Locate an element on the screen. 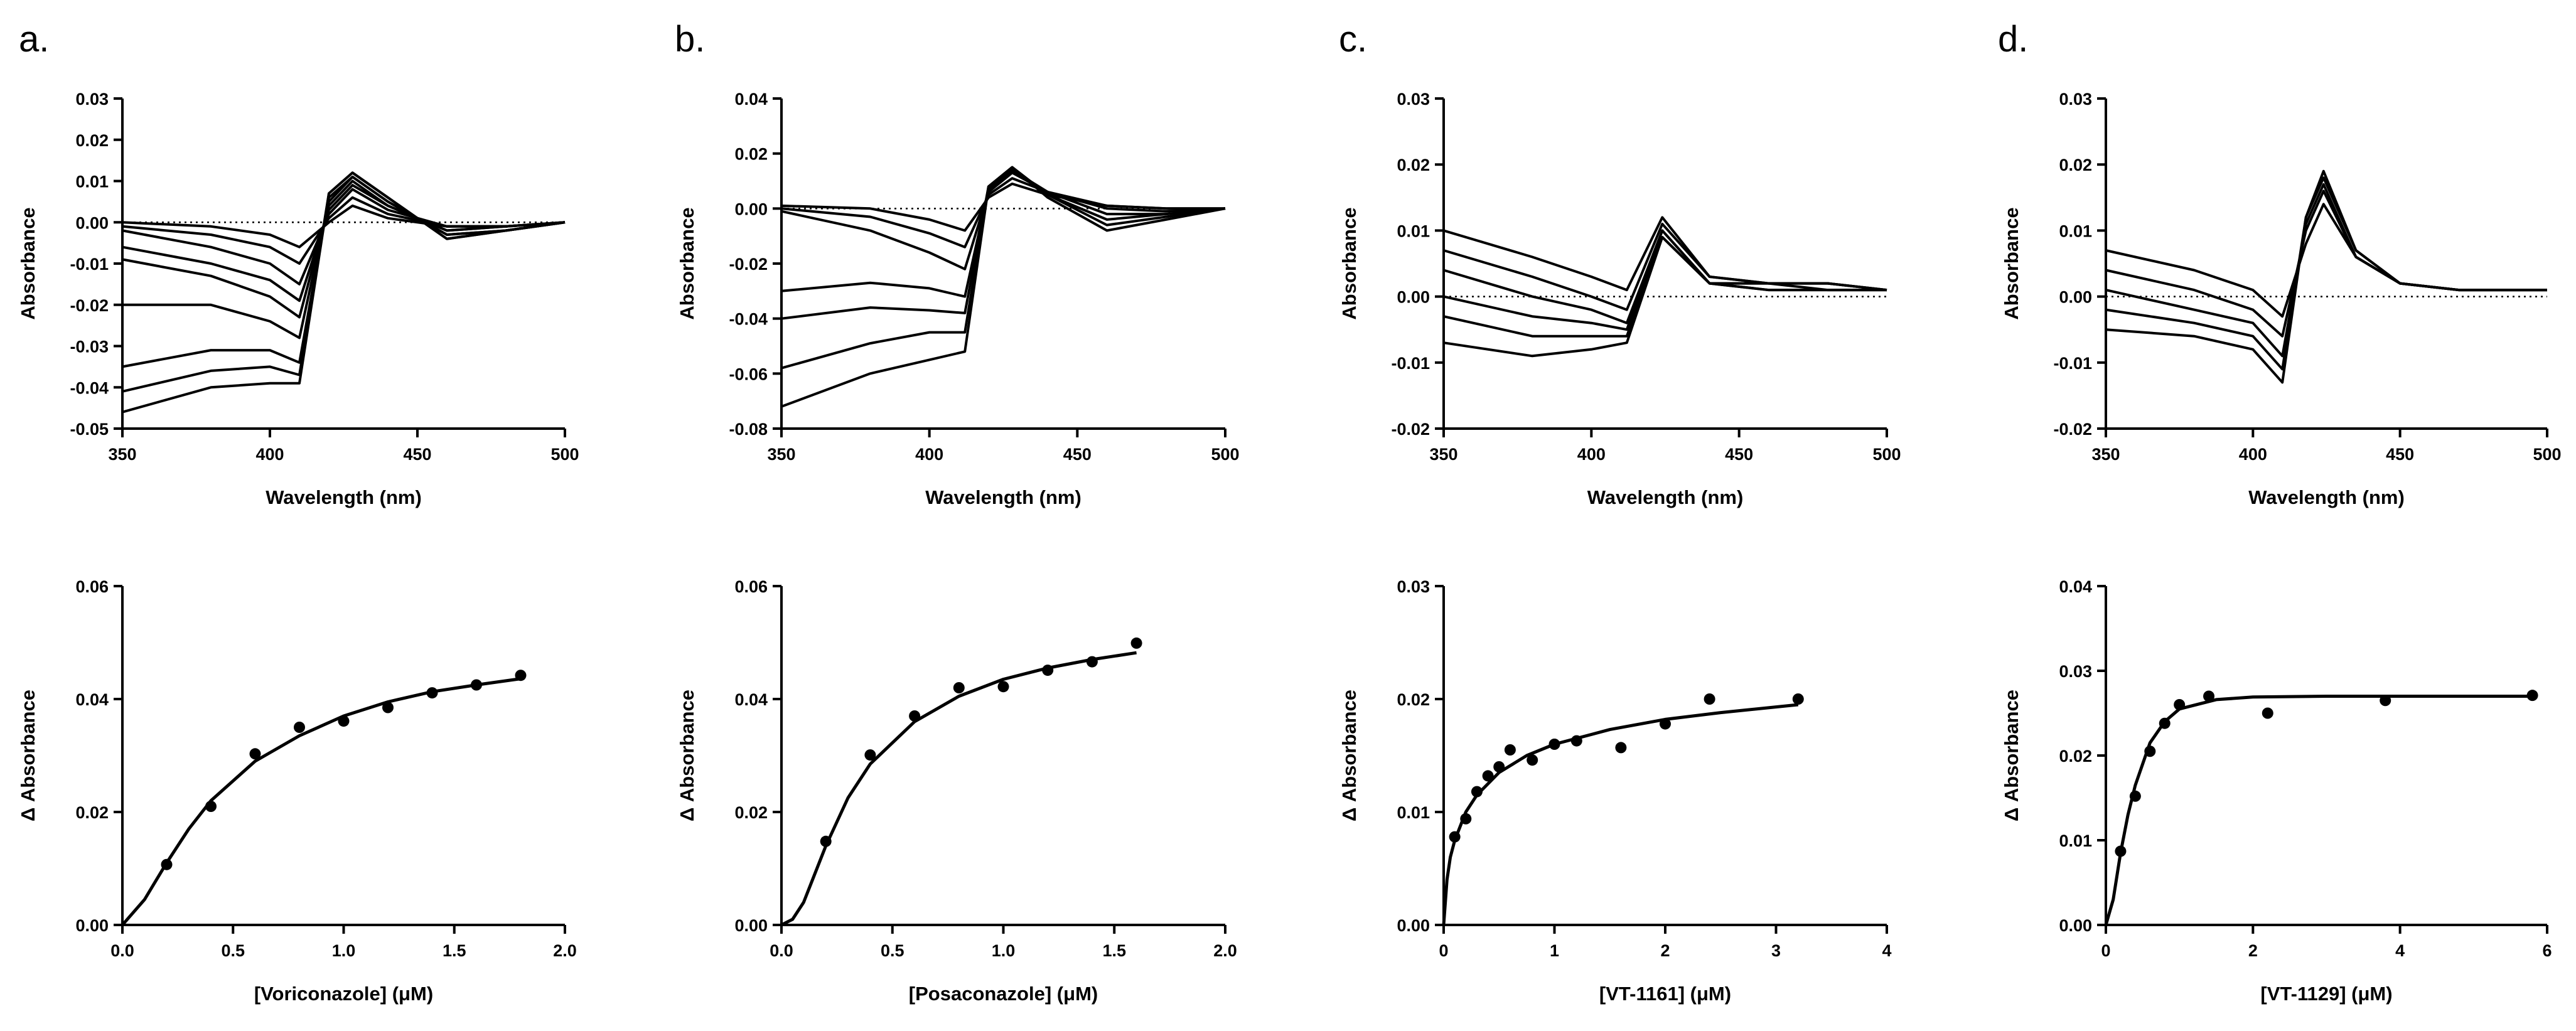 The height and width of the screenshot is (1031, 2576). panel-label: c. is located at coordinates (1353, 39).